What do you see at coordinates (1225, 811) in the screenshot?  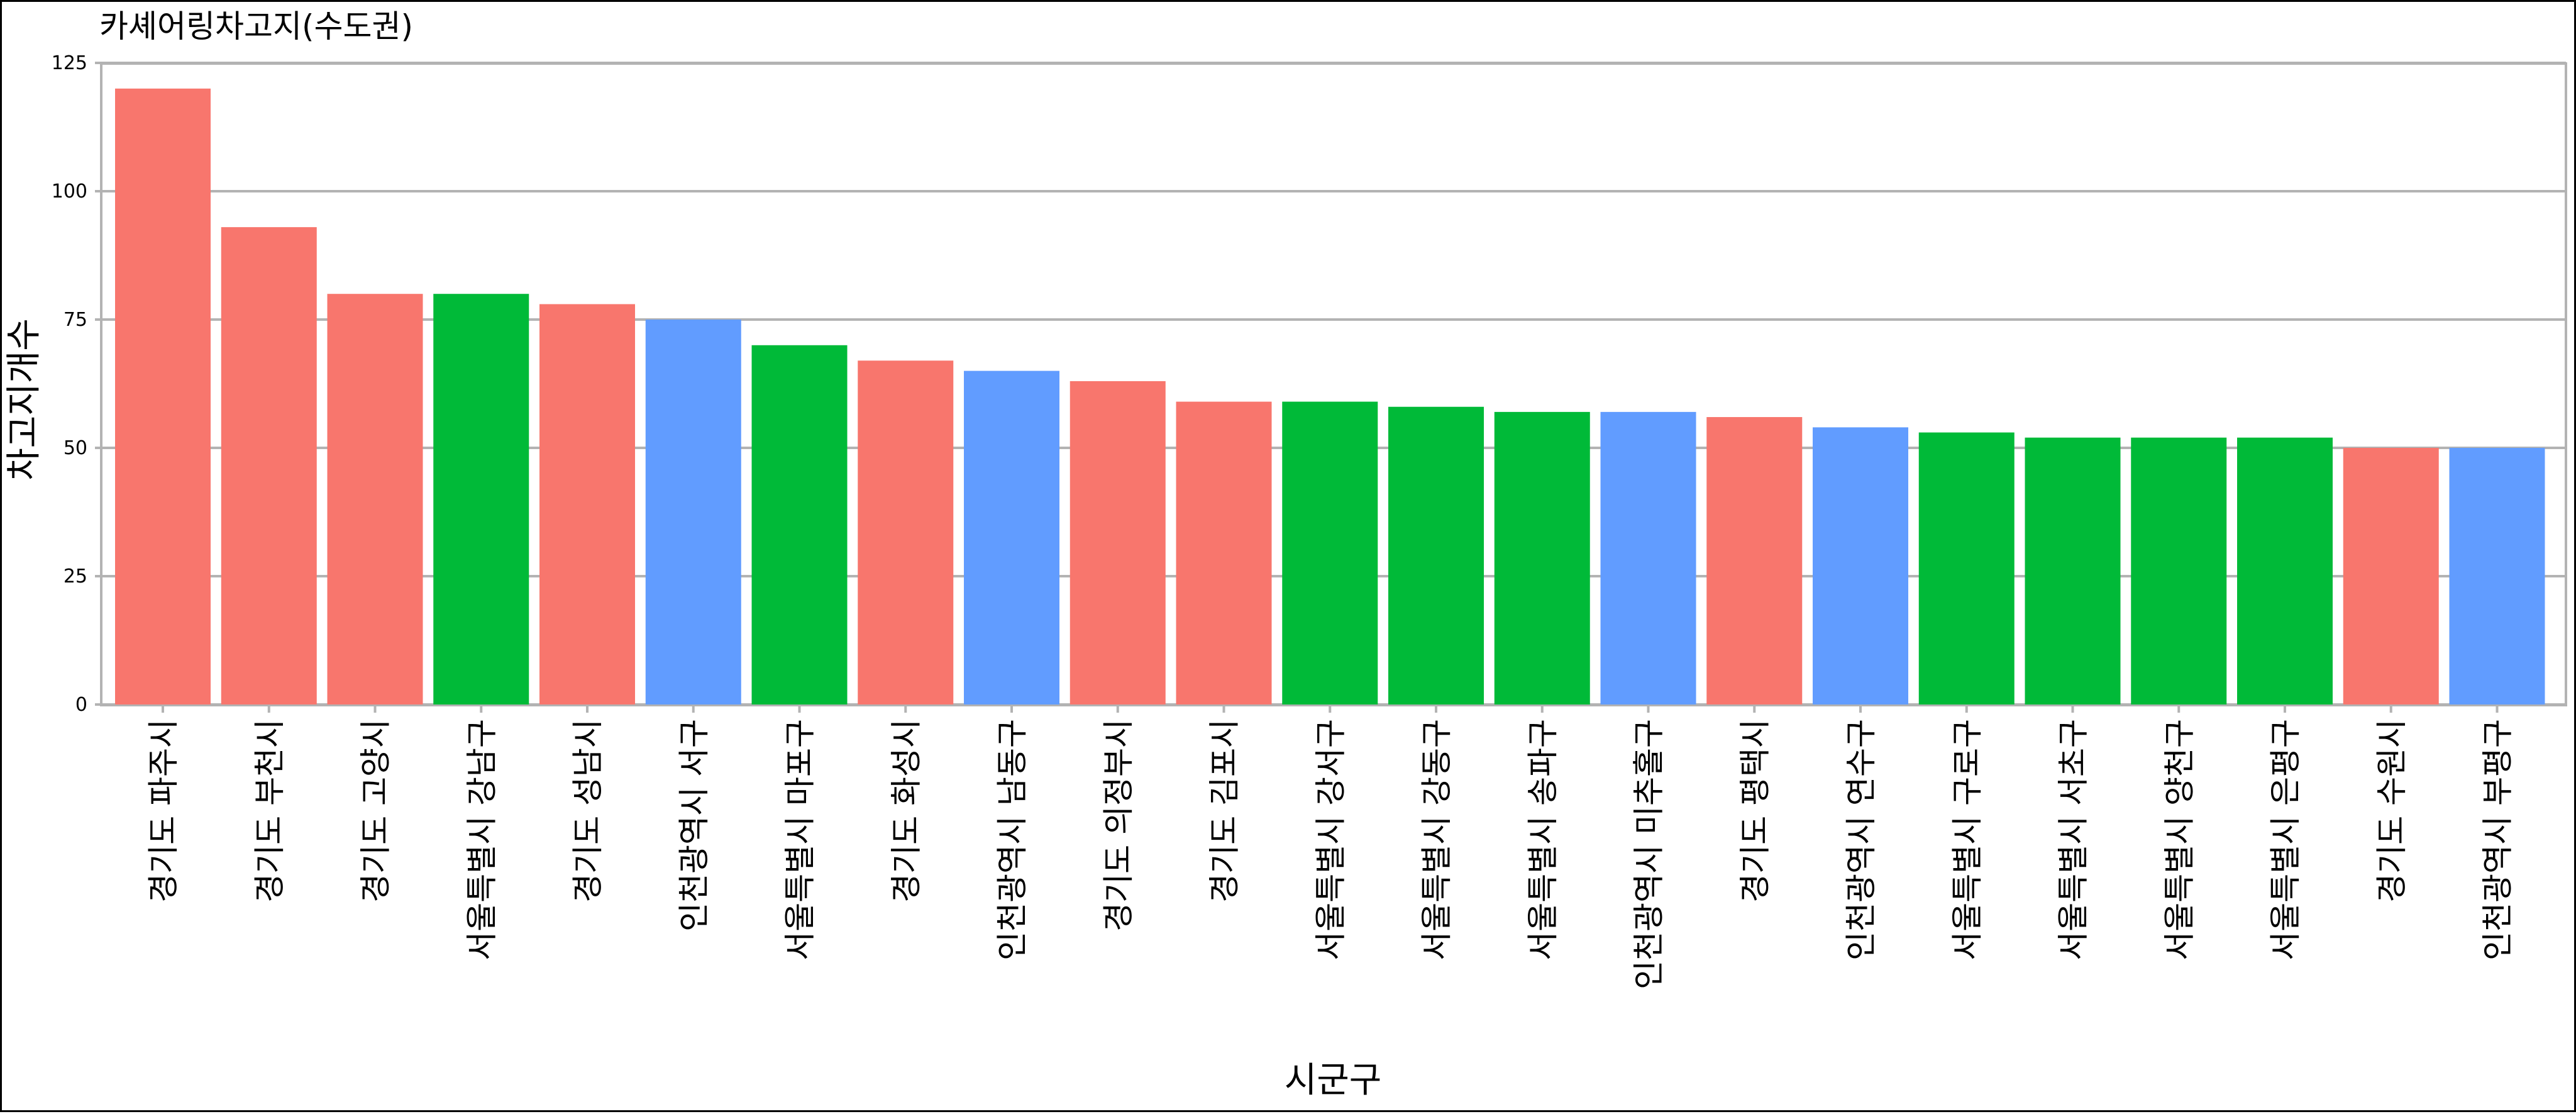 I see `x-tick-label: 경기도 김포시` at bounding box center [1225, 811].